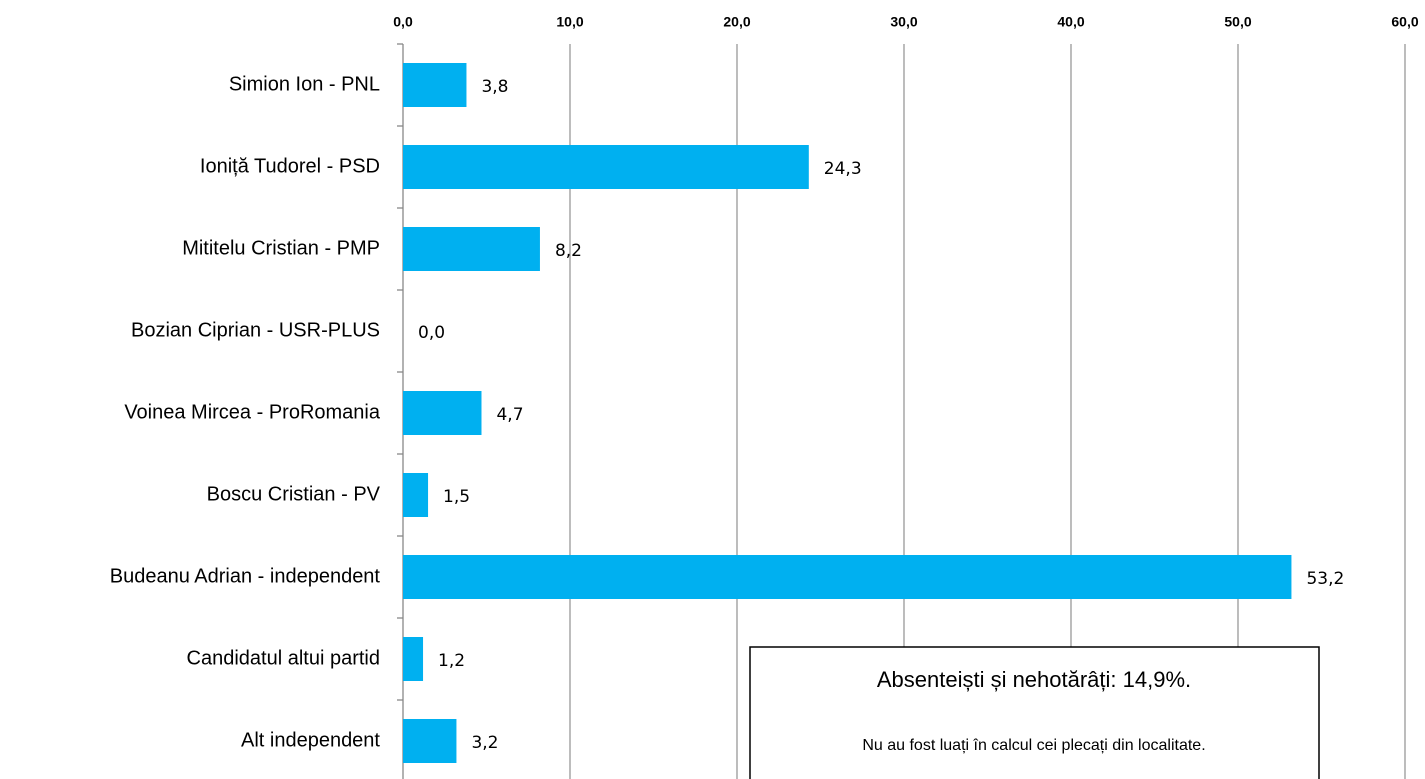 The image size is (1425, 779). I want to click on data-label: 1,2, so click(451, 661).